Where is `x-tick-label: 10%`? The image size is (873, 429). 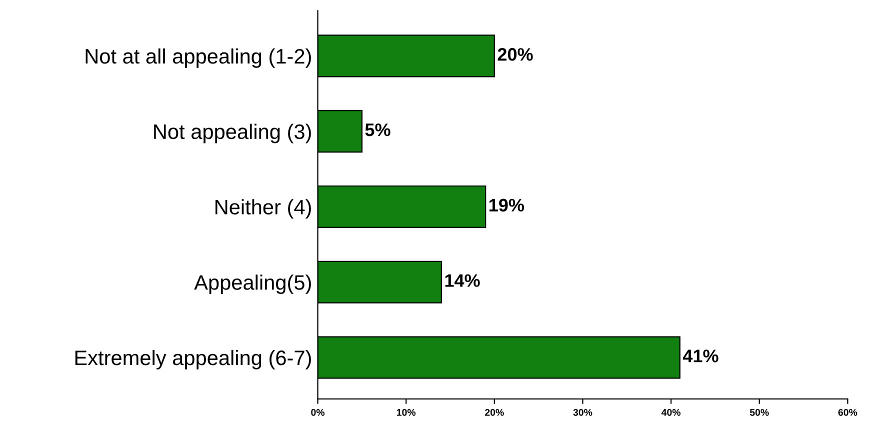
x-tick-label: 10% is located at coordinates (406, 412).